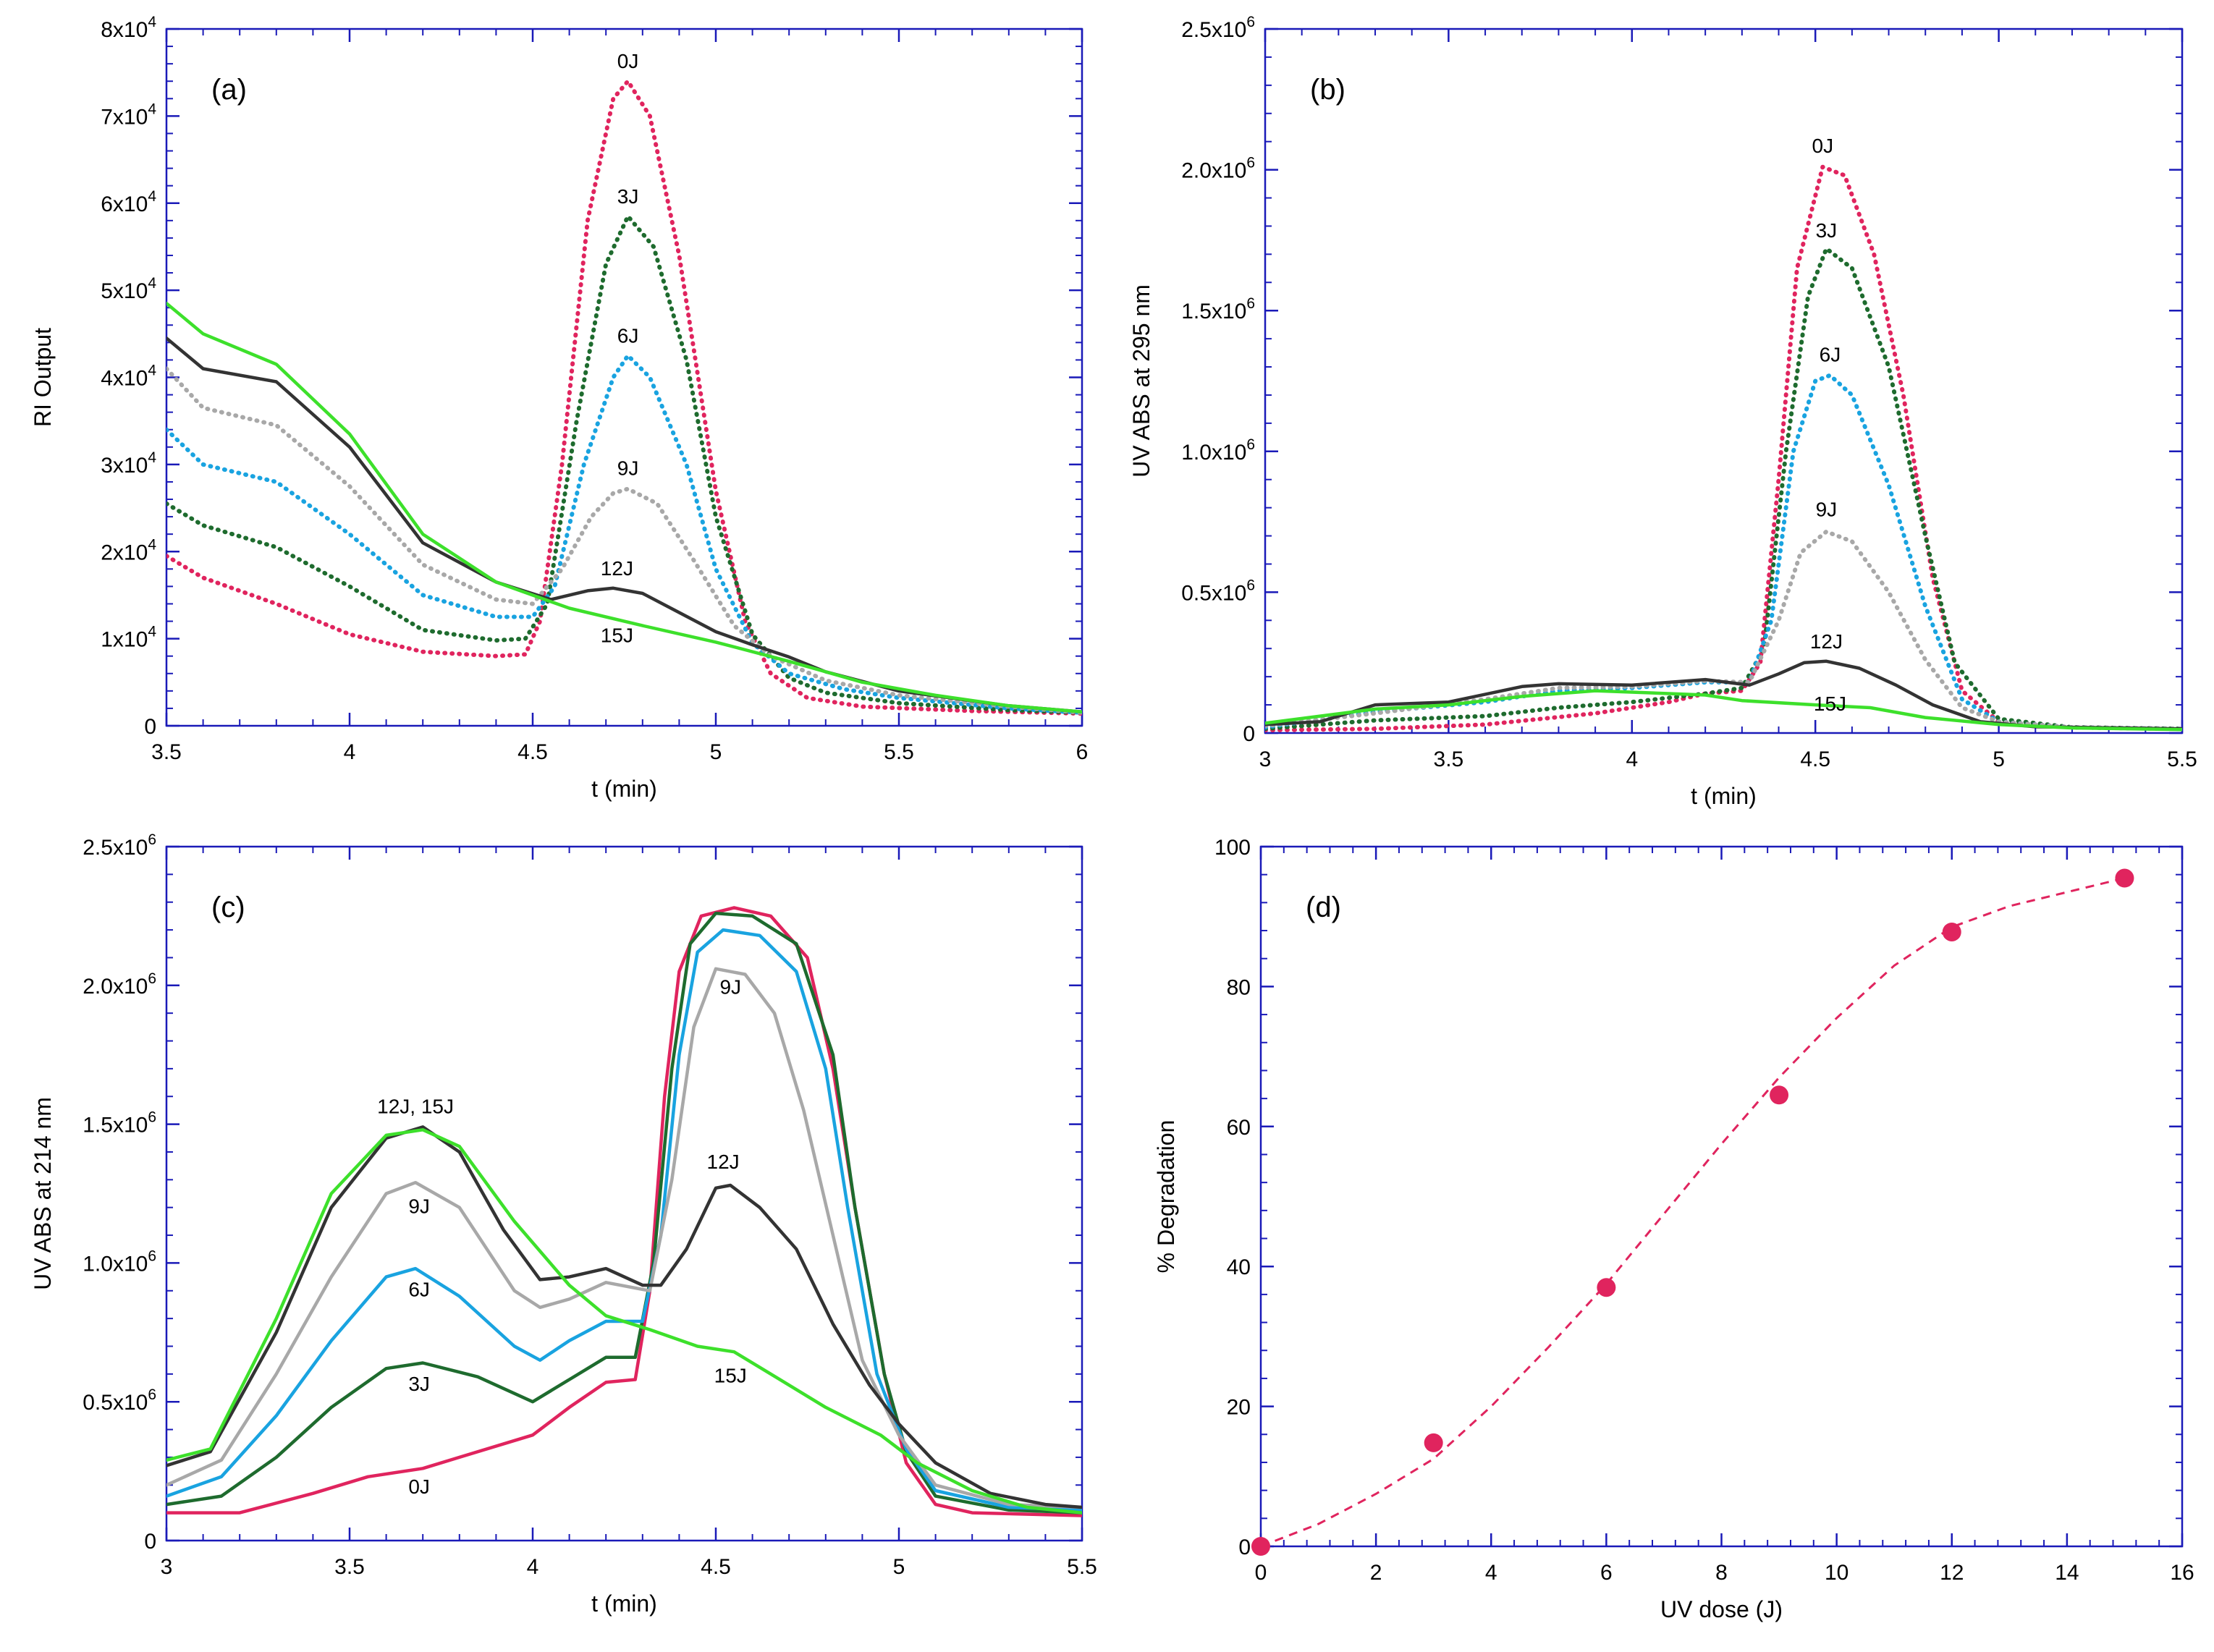 The image size is (2214, 1652). Describe the element at coordinates (415, 1106) in the screenshot. I see `curve-label: 12J, 15J` at that location.